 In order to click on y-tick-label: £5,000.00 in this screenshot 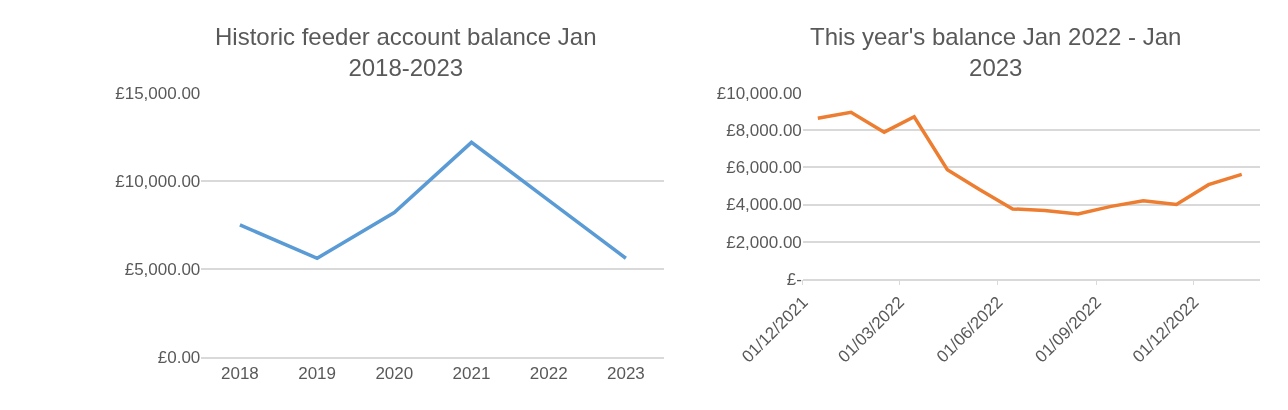, I will do `click(162, 269)`.